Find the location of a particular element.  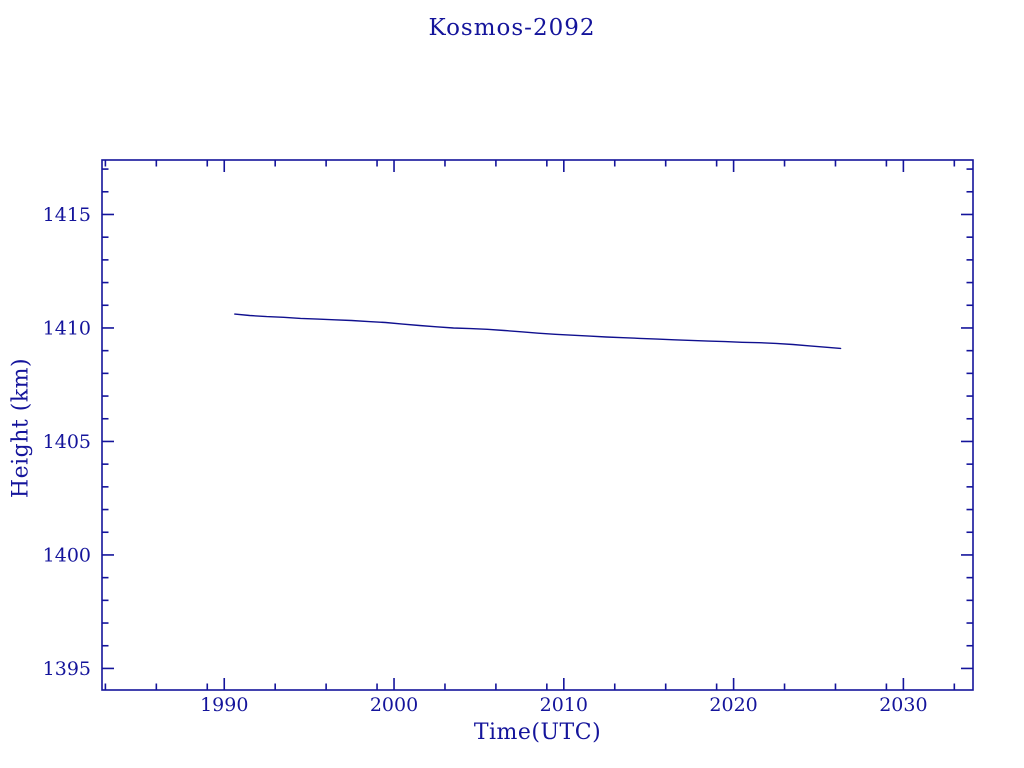

y-tick-label: 1415 is located at coordinates (67, 215).